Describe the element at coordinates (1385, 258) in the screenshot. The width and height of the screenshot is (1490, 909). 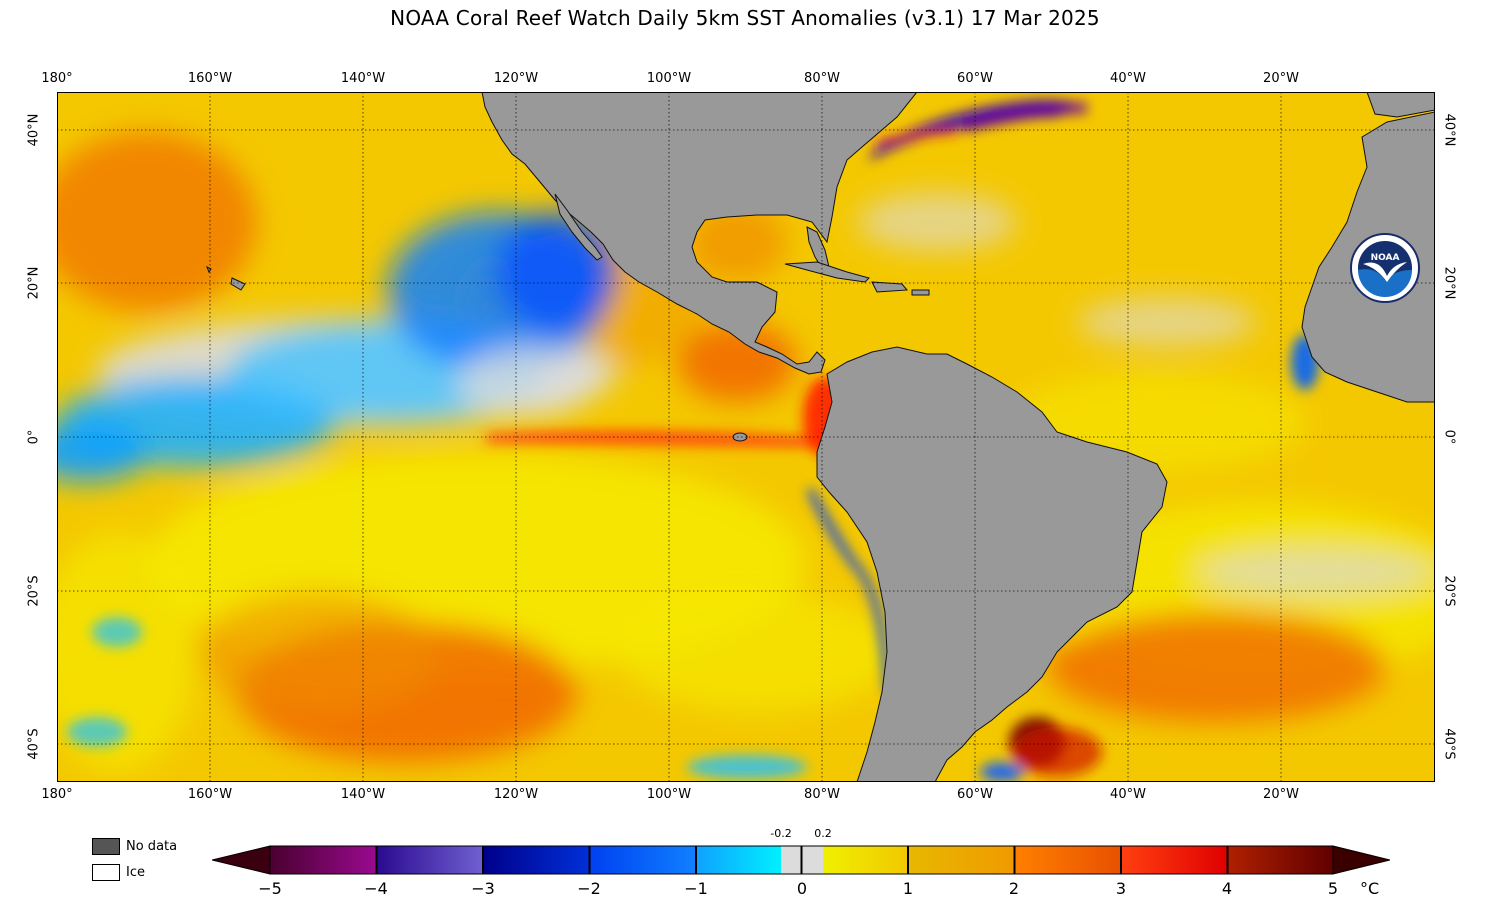
I see `noaa-logo-text: NOAA` at that location.